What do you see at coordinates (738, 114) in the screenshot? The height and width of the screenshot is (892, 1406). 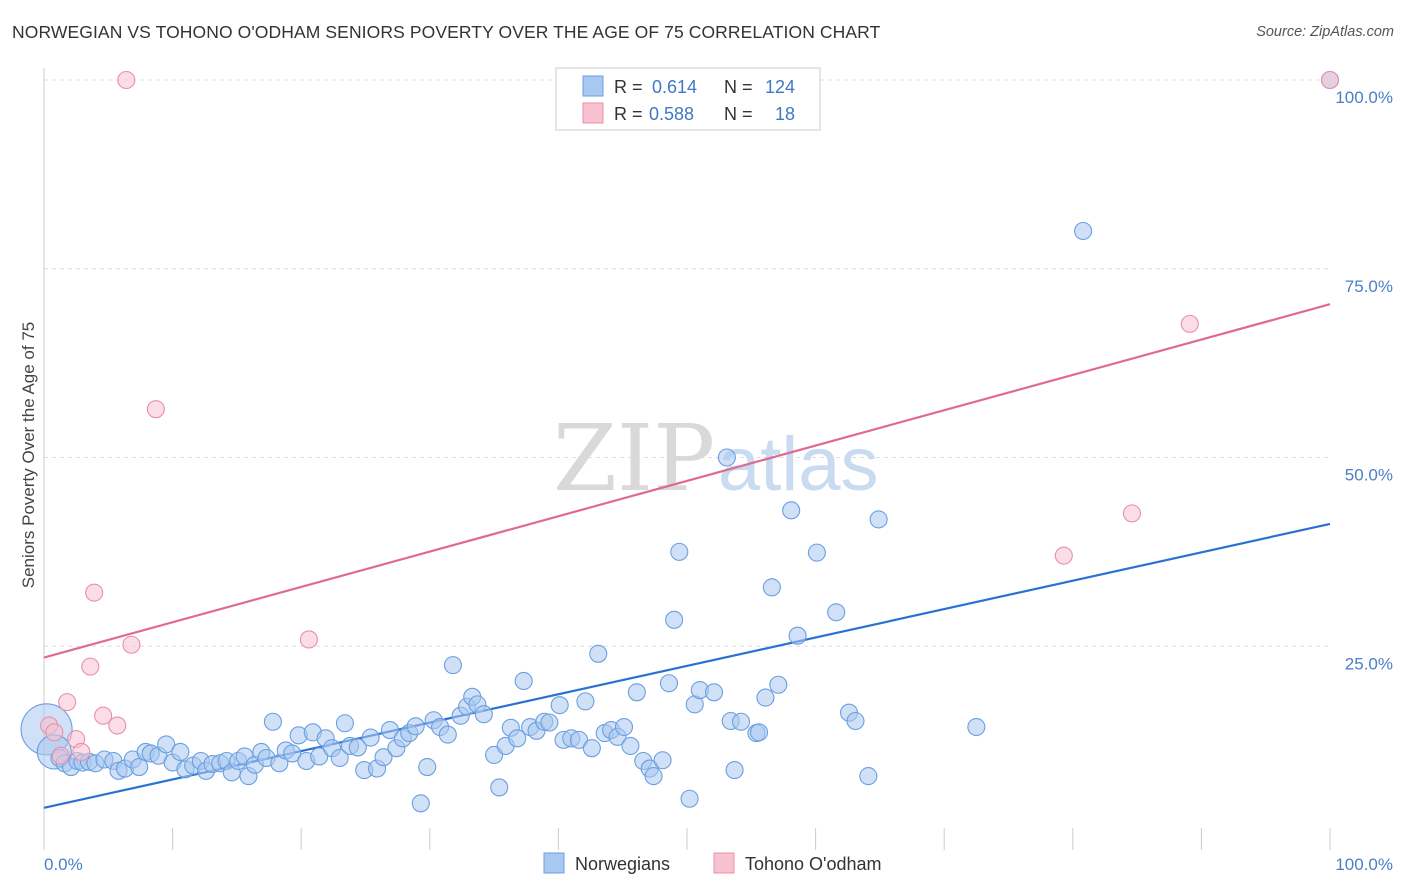 I see `legend-n-label-1: N =` at bounding box center [738, 114].